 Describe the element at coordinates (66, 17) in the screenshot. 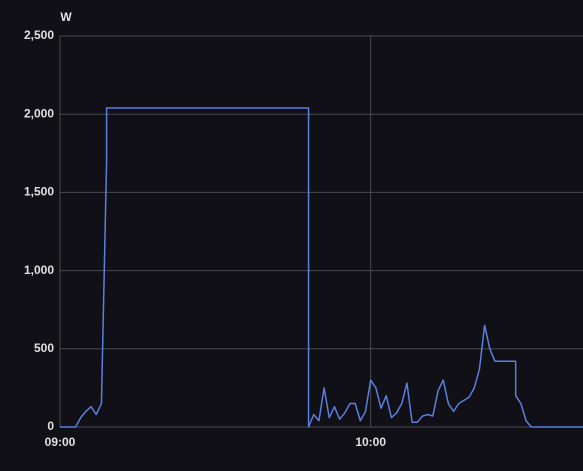

I see `y-axis-label: W` at that location.